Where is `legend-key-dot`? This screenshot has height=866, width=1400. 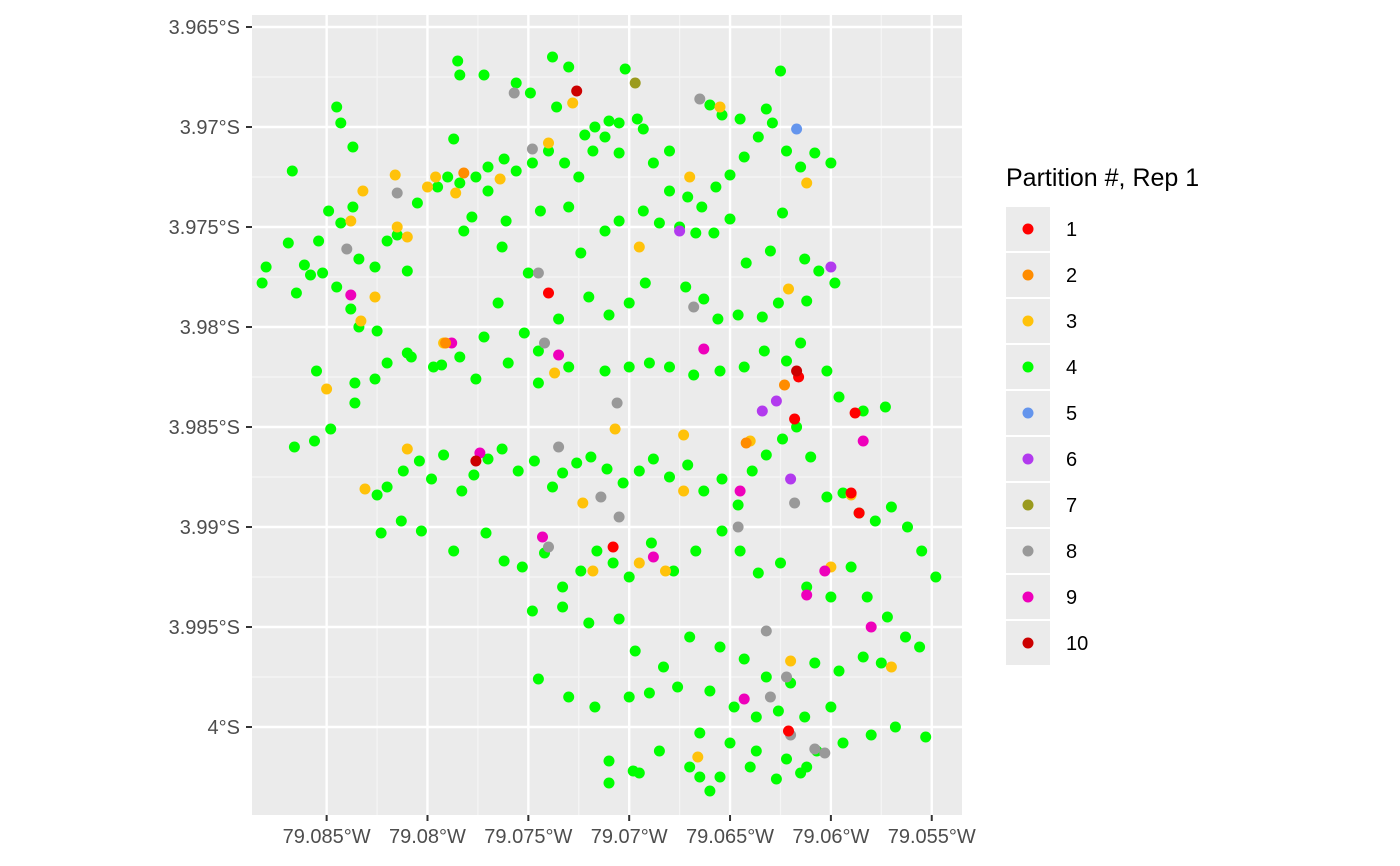
legend-key-dot is located at coordinates (1028, 321).